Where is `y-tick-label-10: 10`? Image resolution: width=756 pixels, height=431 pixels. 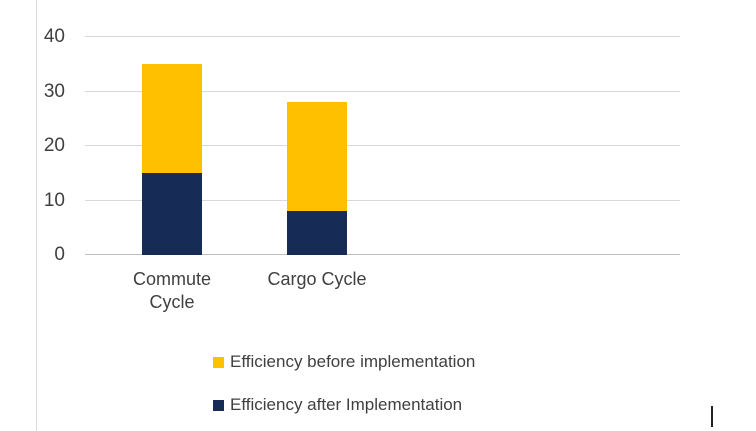
y-tick-label-10: 10 is located at coordinates (54, 200).